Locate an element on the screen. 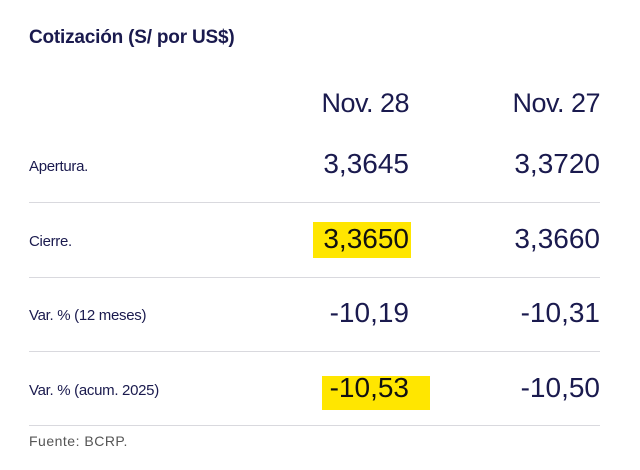 Image resolution: width=640 pixels, height=470 pixels. column-header-nov-27: Nov. 27 is located at coordinates (556, 103).